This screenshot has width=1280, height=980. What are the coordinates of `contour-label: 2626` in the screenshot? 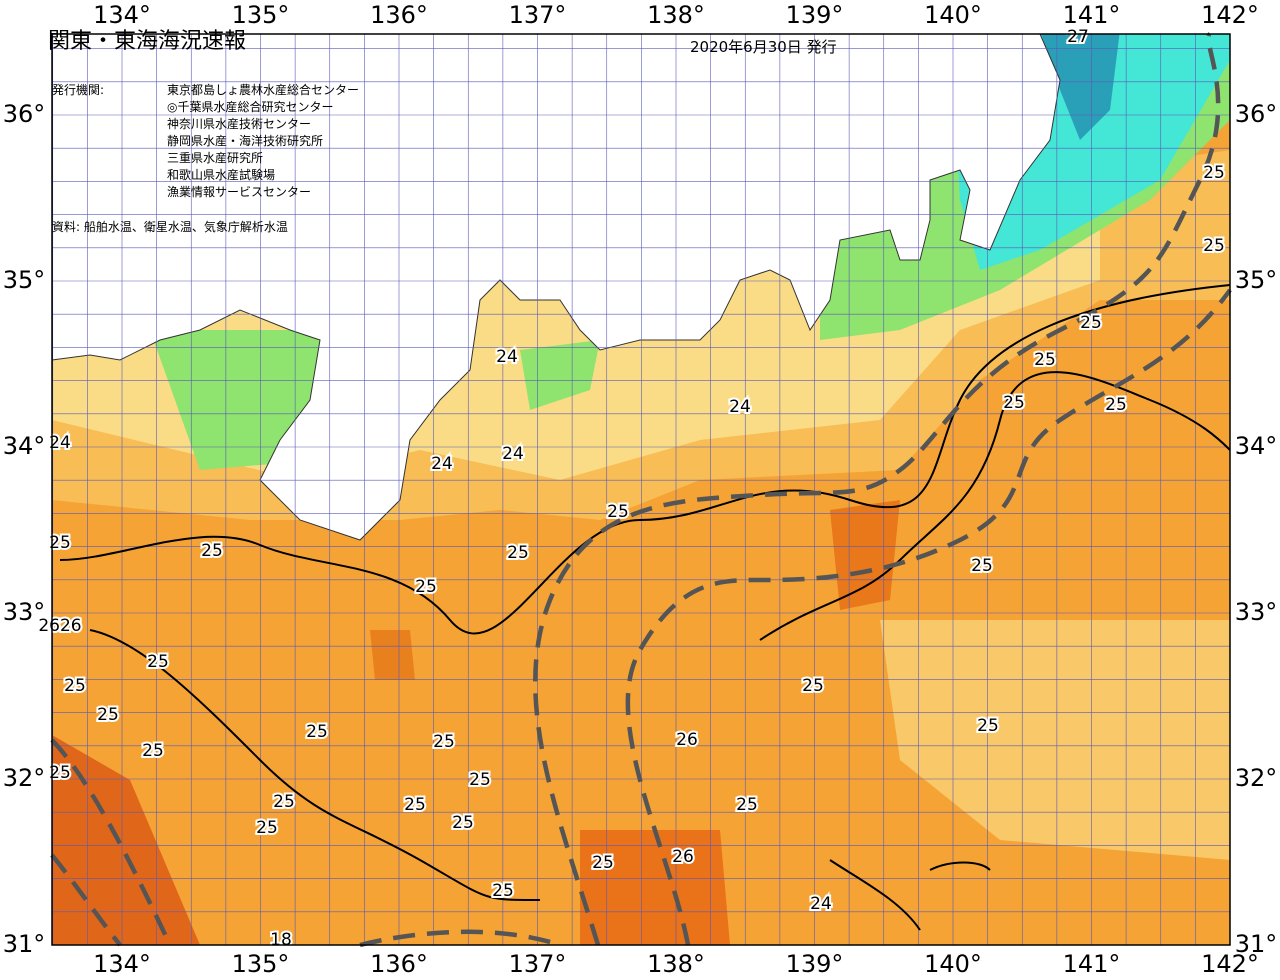 It's located at (59, 626).